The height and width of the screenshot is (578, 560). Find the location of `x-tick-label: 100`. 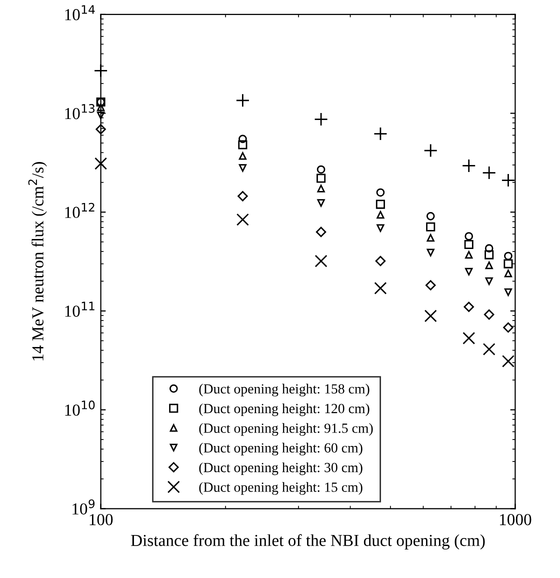

x-tick-label: 100 is located at coordinates (101, 520).